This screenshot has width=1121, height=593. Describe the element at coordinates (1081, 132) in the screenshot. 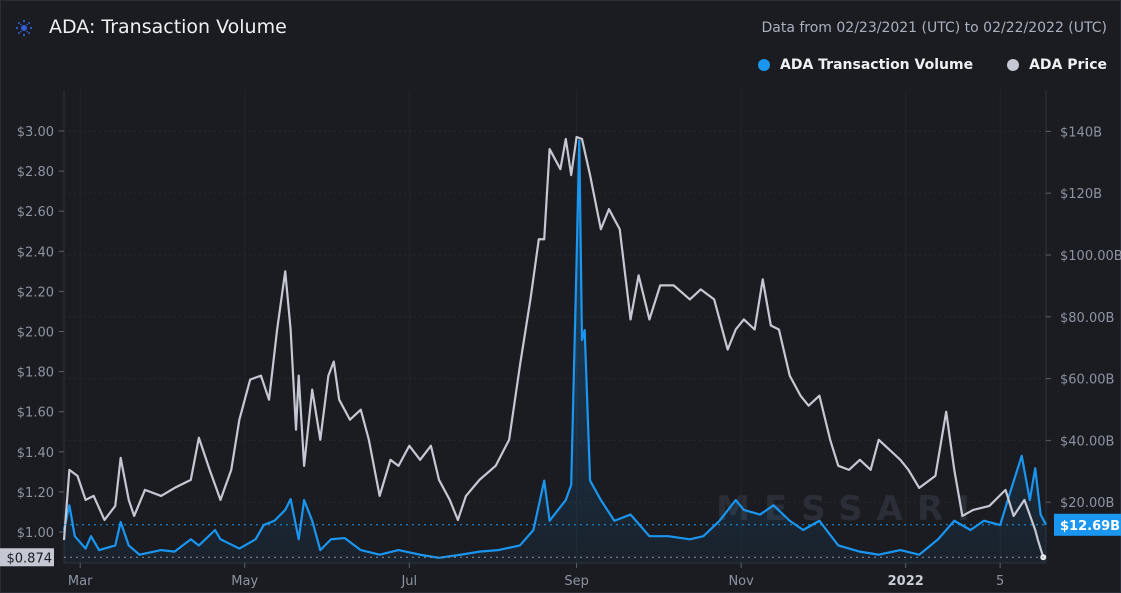

I see `right-tick-label: $140B` at that location.